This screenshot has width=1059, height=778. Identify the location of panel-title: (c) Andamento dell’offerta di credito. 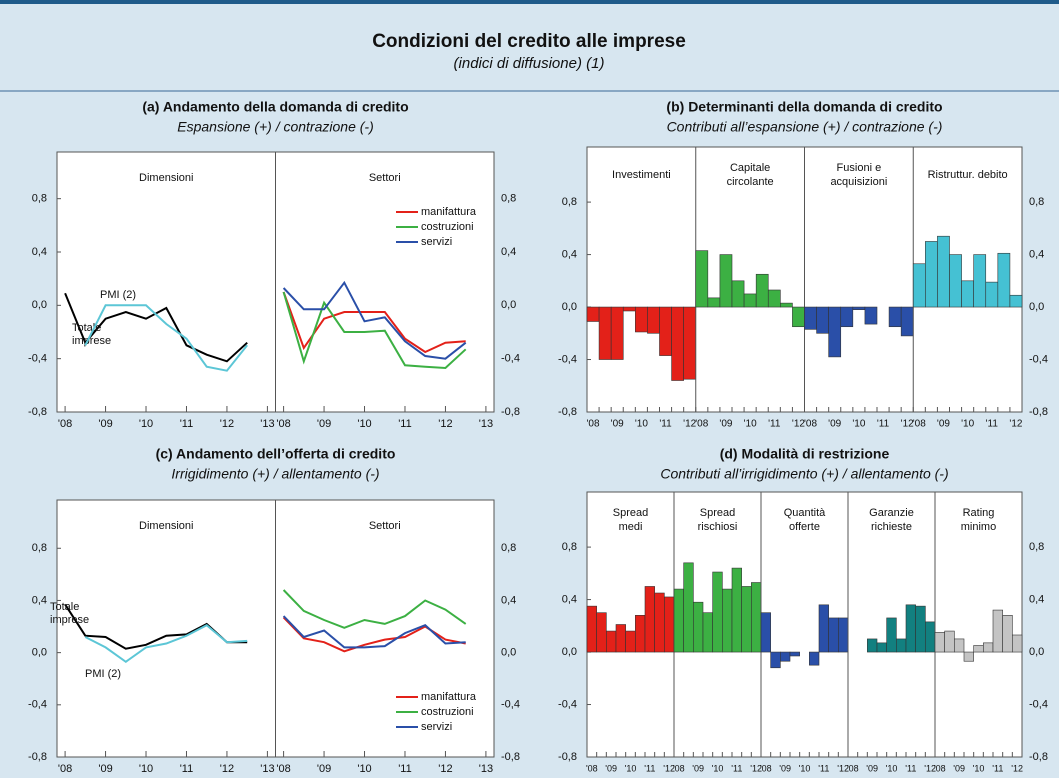
(276, 454).